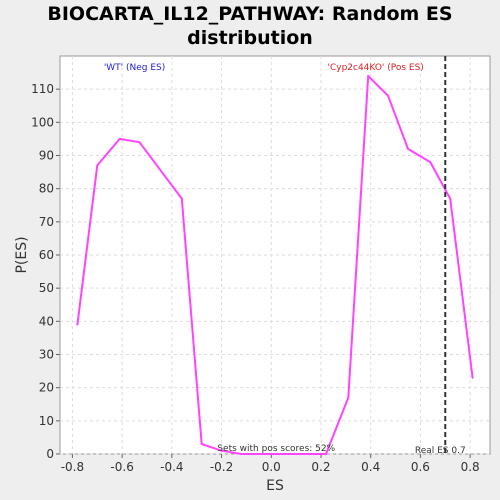 The height and width of the screenshot is (500, 500). Describe the element at coordinates (22, 254) in the screenshot. I see `y-axis-title: P(ES)` at that location.